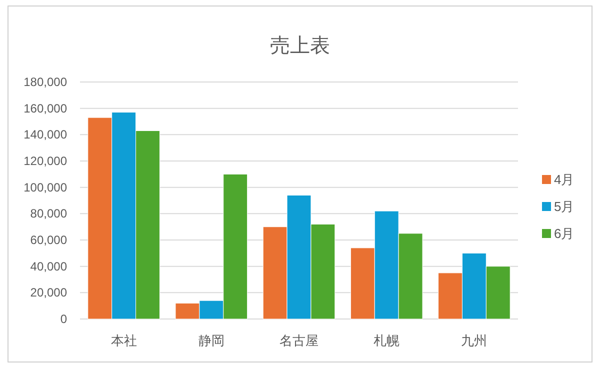 The image size is (600, 374). What do you see at coordinates (46, 135) in the screenshot?
I see `y-tick-label: 140,000` at bounding box center [46, 135].